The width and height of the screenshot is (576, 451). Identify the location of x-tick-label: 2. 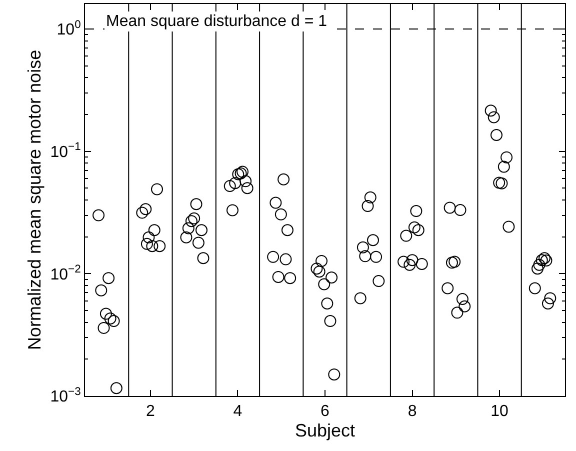
(150, 411).